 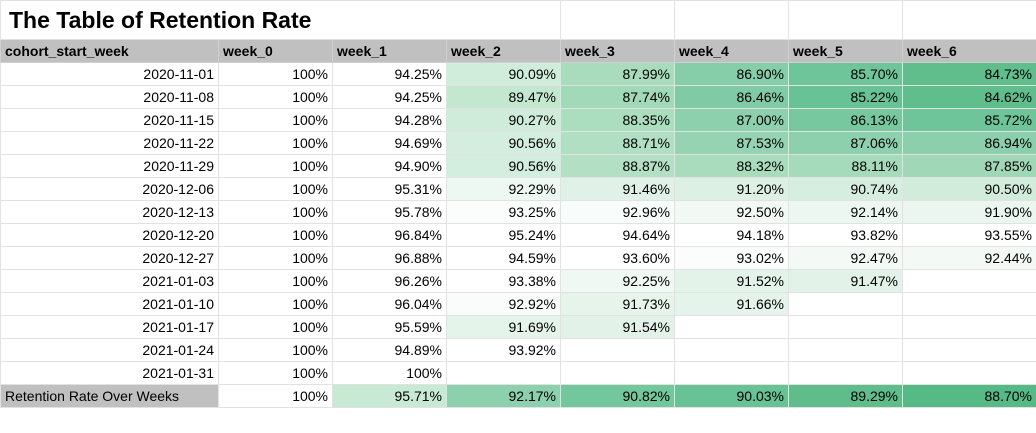 What do you see at coordinates (845, 166) in the screenshot?
I see `retention-cell: 88.11%` at bounding box center [845, 166].